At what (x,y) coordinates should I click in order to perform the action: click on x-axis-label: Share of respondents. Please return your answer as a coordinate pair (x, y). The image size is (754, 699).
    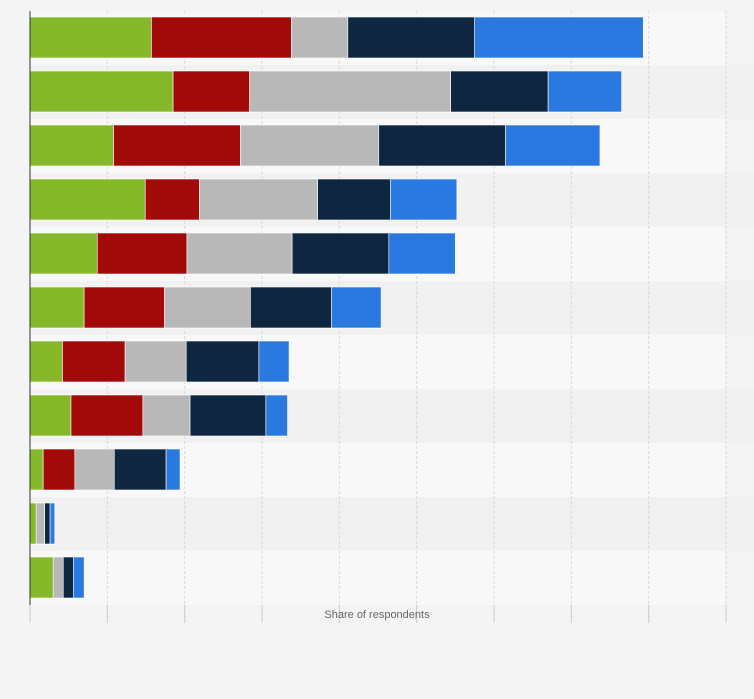
    Looking at the image, I should click on (377, 615).